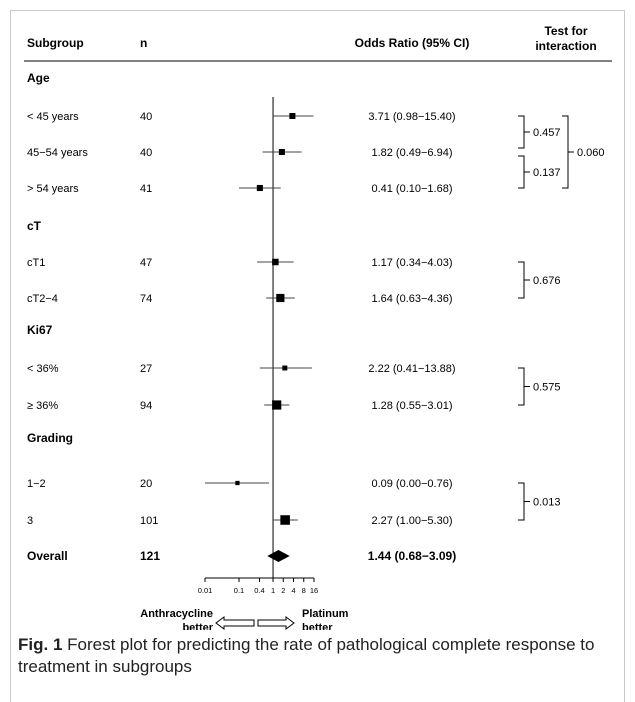  Describe the element at coordinates (146, 189) in the screenshot. I see `row-n: 41` at that location.